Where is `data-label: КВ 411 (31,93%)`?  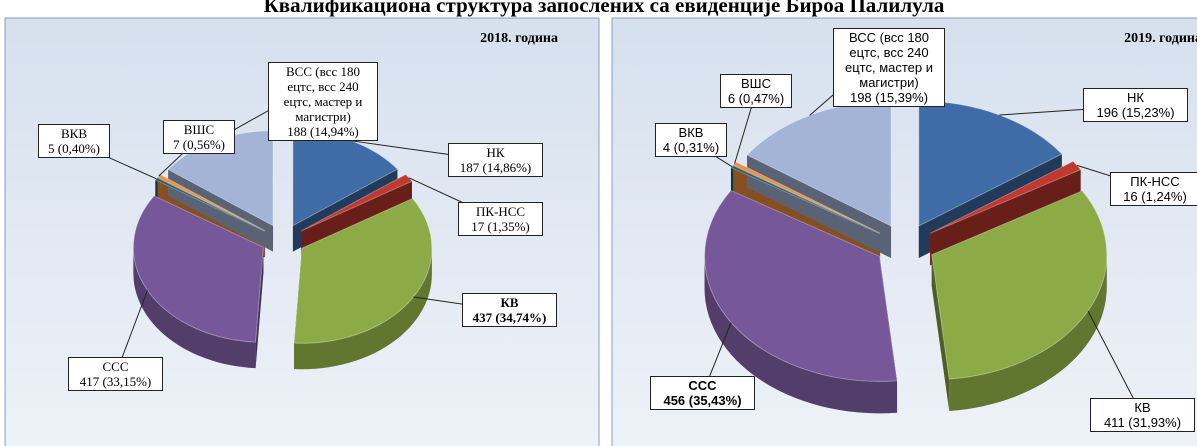 data-label: КВ 411 (31,93%) is located at coordinates (1142, 415).